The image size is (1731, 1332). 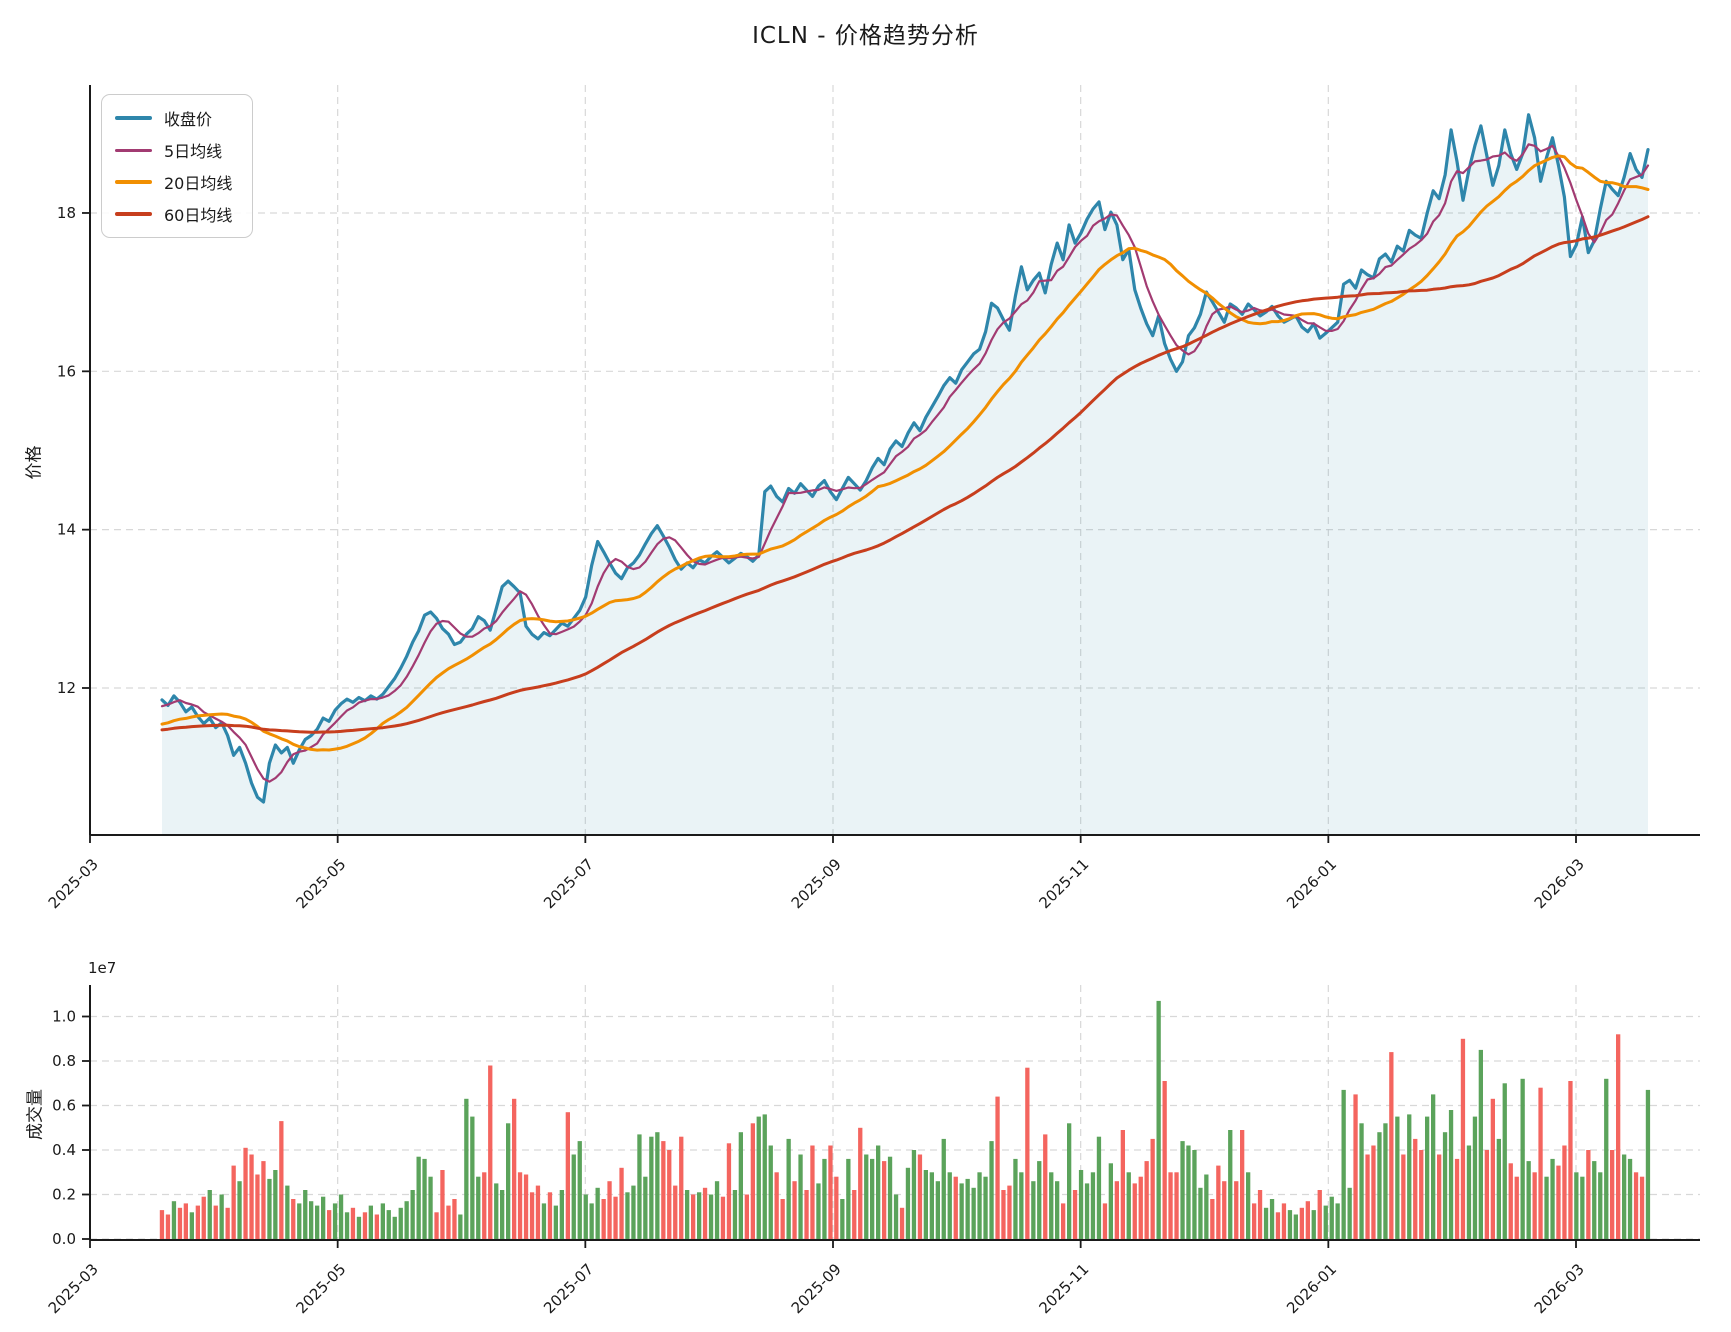 I want to click on legend-item-close: 收盘价, so click(x=173, y=118).